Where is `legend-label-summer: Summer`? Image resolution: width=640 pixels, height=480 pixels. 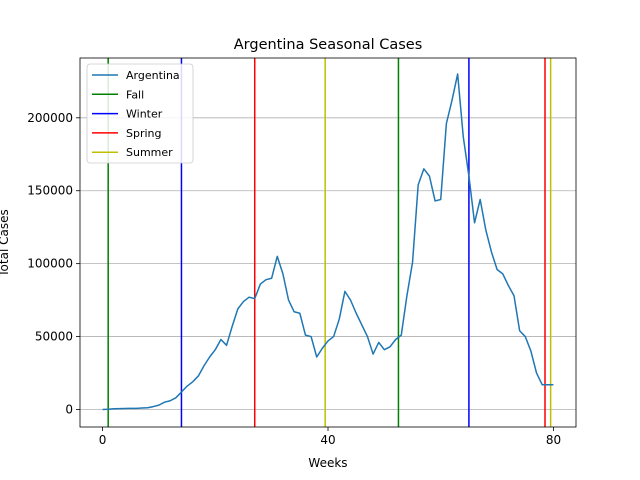 legend-label-summer: Summer is located at coordinates (149, 152).